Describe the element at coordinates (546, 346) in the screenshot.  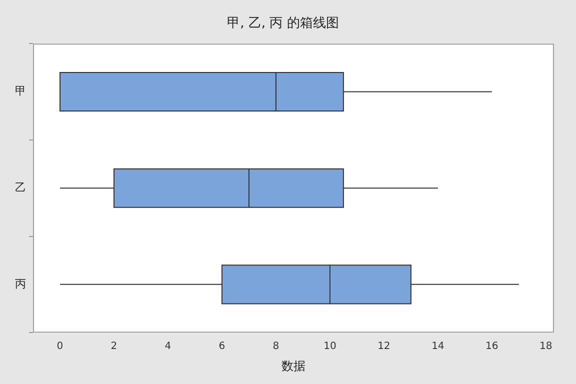
I see `x-tick-label: 18` at that location.